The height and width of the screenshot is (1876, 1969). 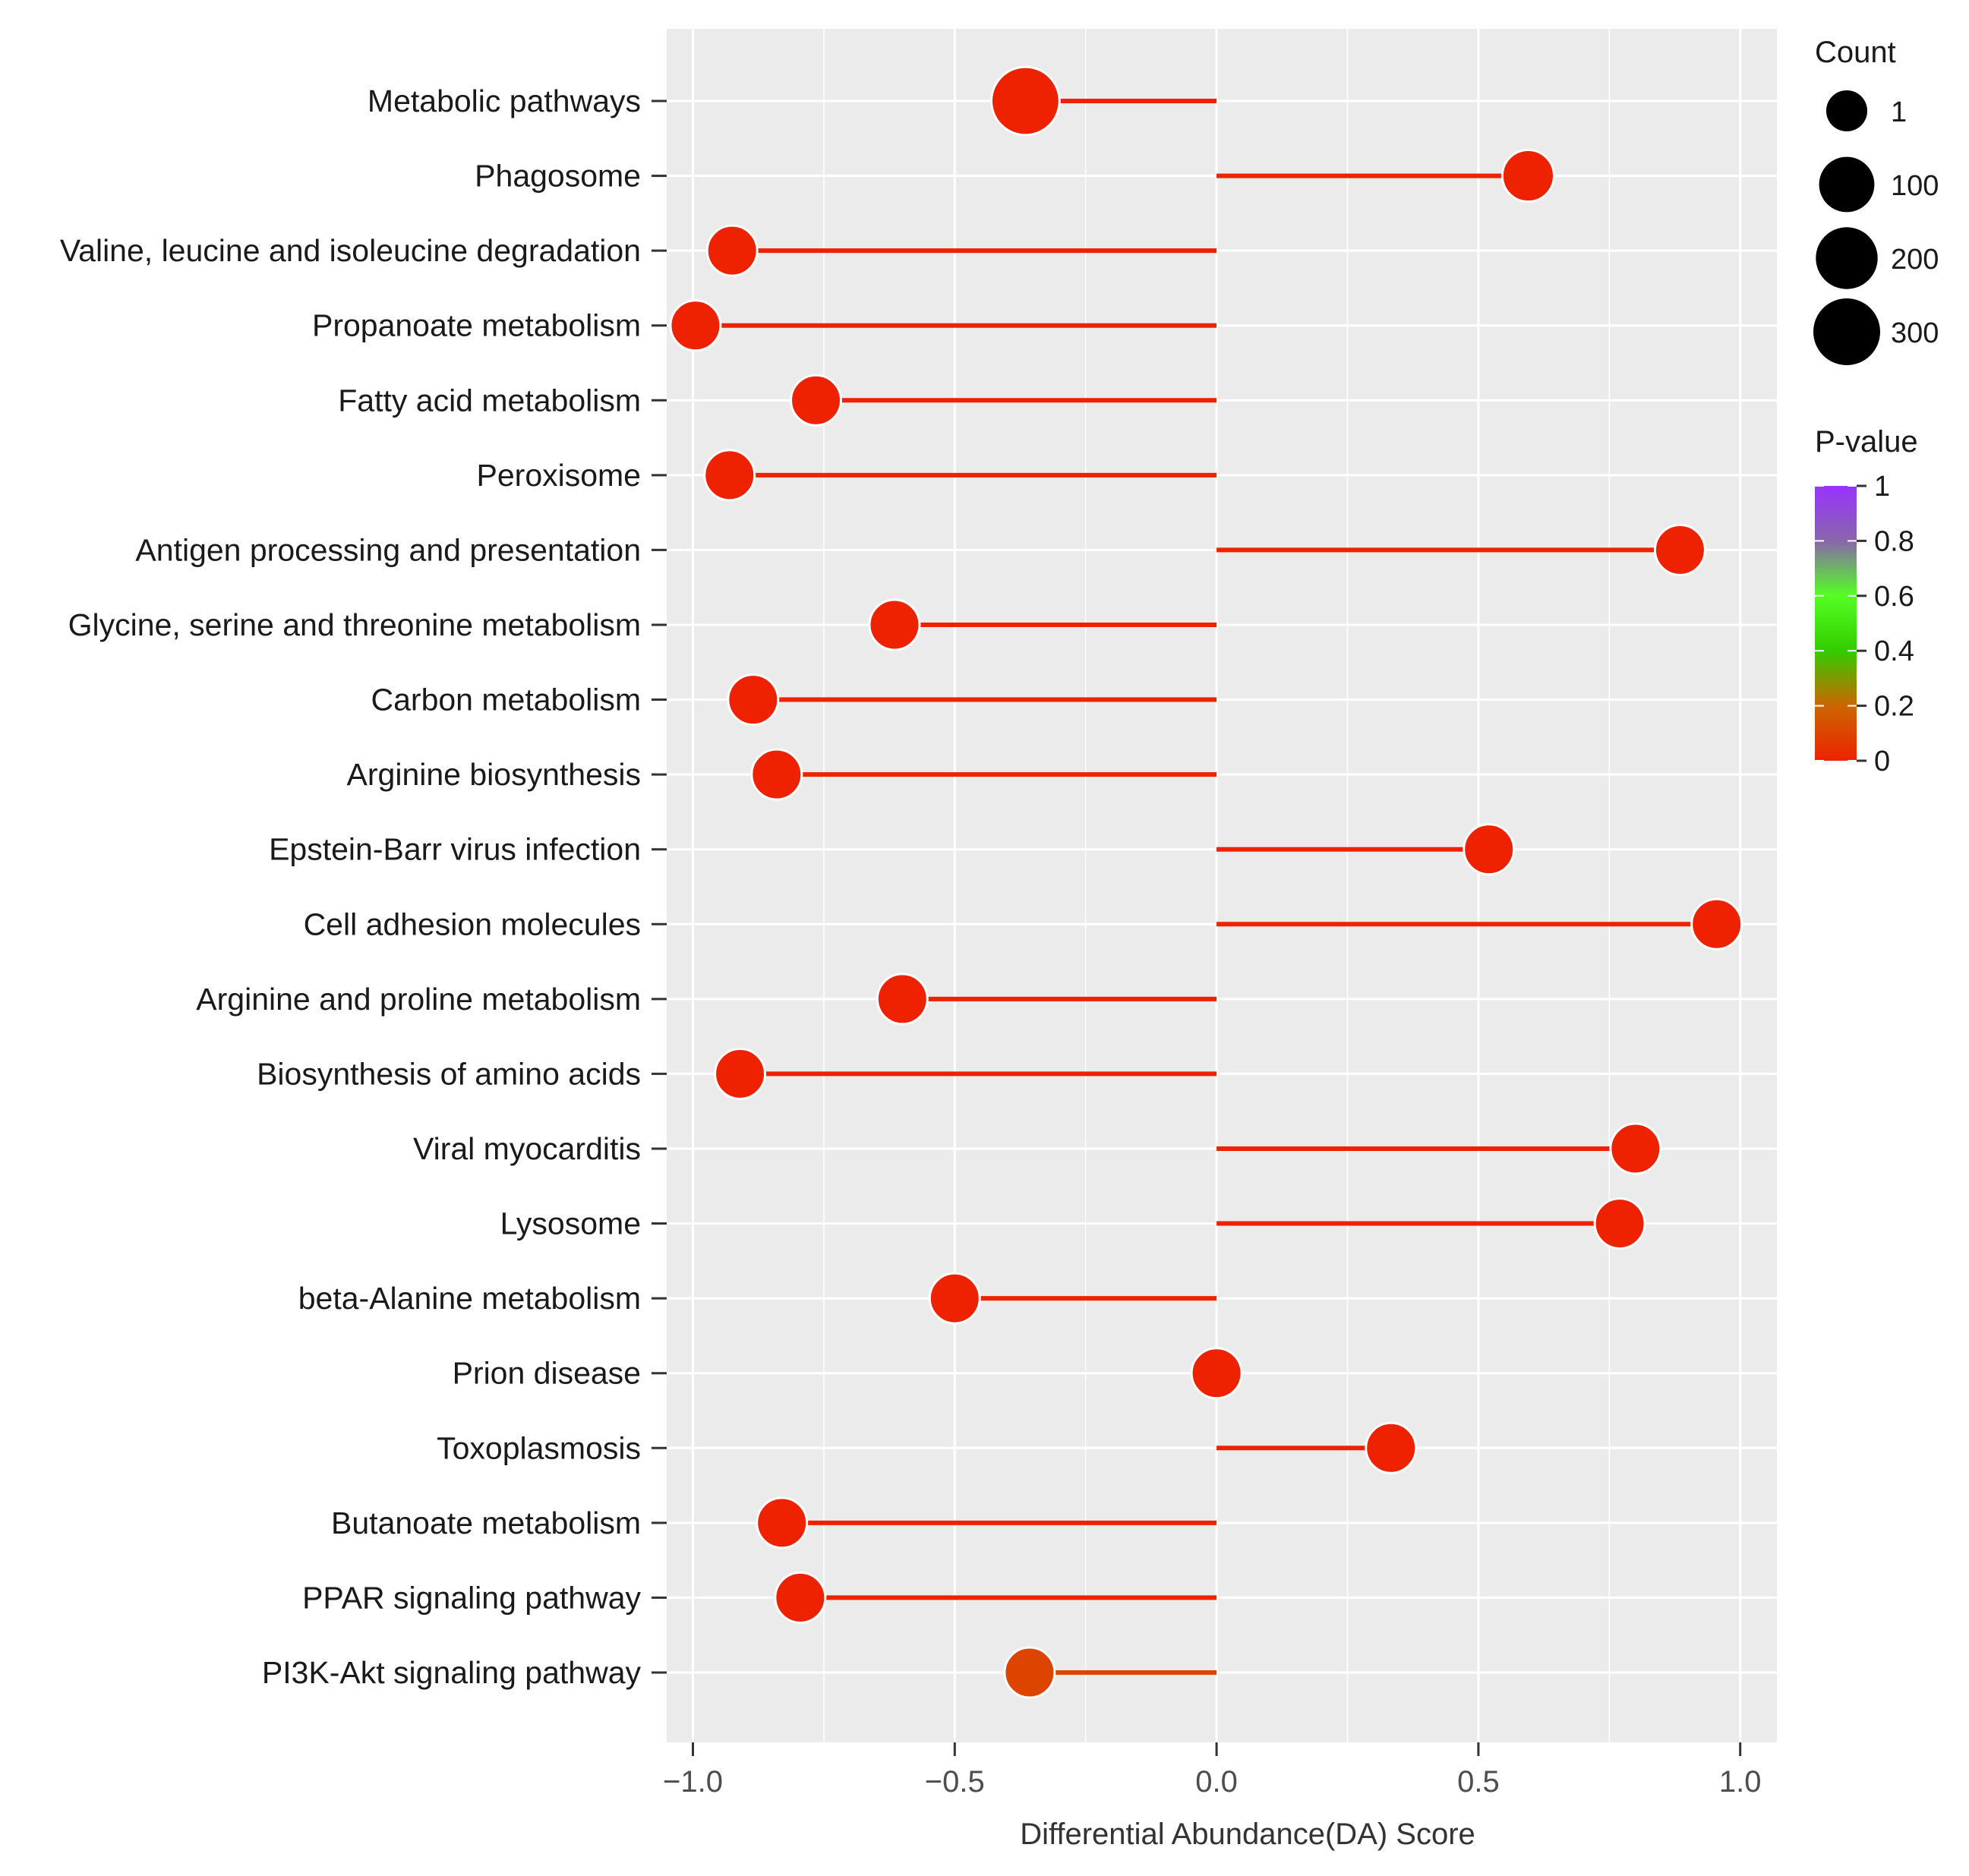 What do you see at coordinates (753, 700) in the screenshot?
I see `dot-carbon-metabolism` at bounding box center [753, 700].